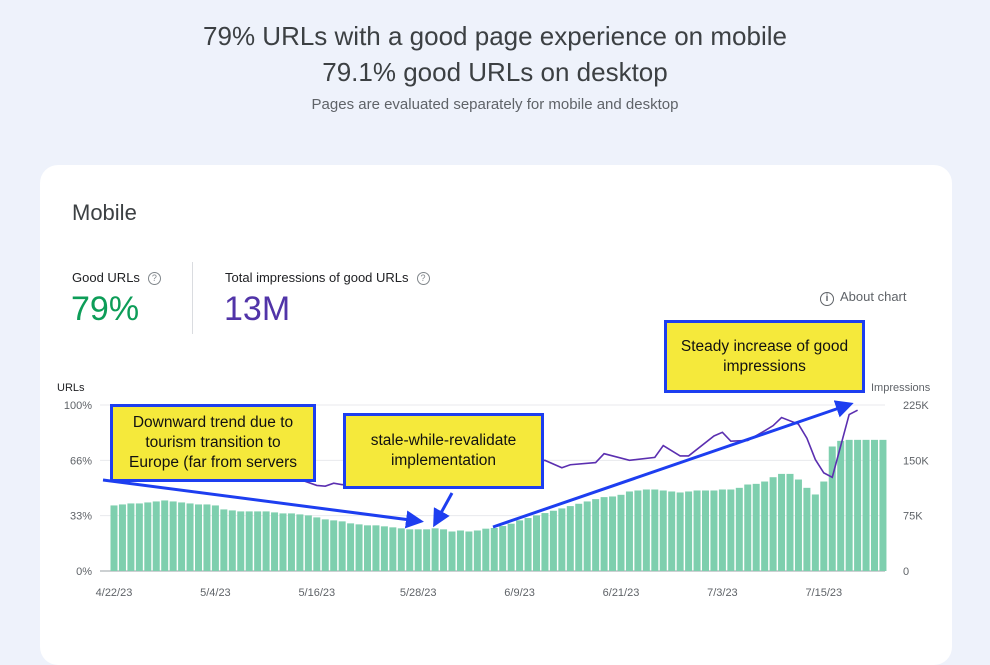  What do you see at coordinates (519, 593) in the screenshot?
I see `x-tick-label: 6/9/23` at bounding box center [519, 593].